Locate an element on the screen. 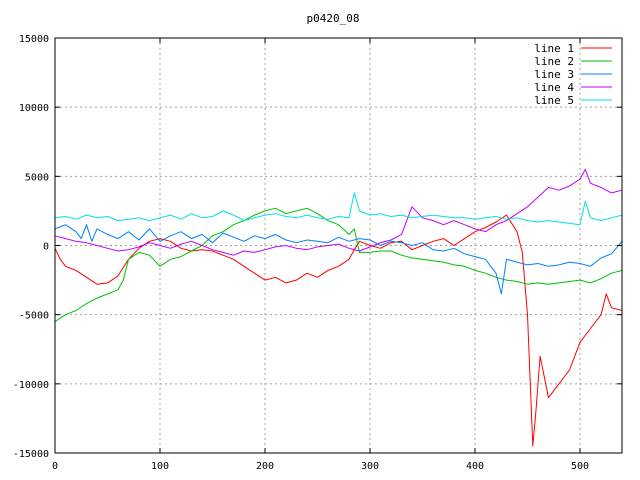 The height and width of the screenshot is (480, 640). chart-title: p0420_08 is located at coordinates (333, 18).